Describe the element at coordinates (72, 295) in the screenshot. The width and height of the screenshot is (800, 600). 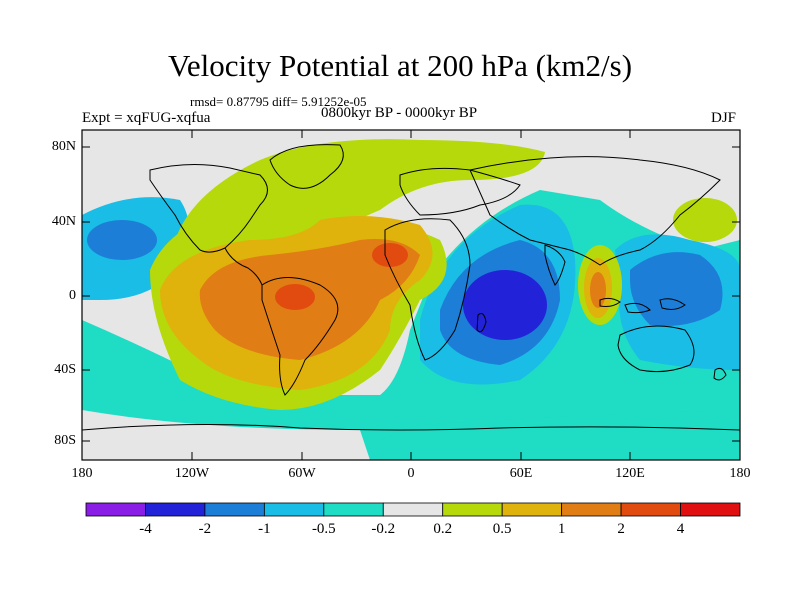
I see `lat-label: 0` at that location.